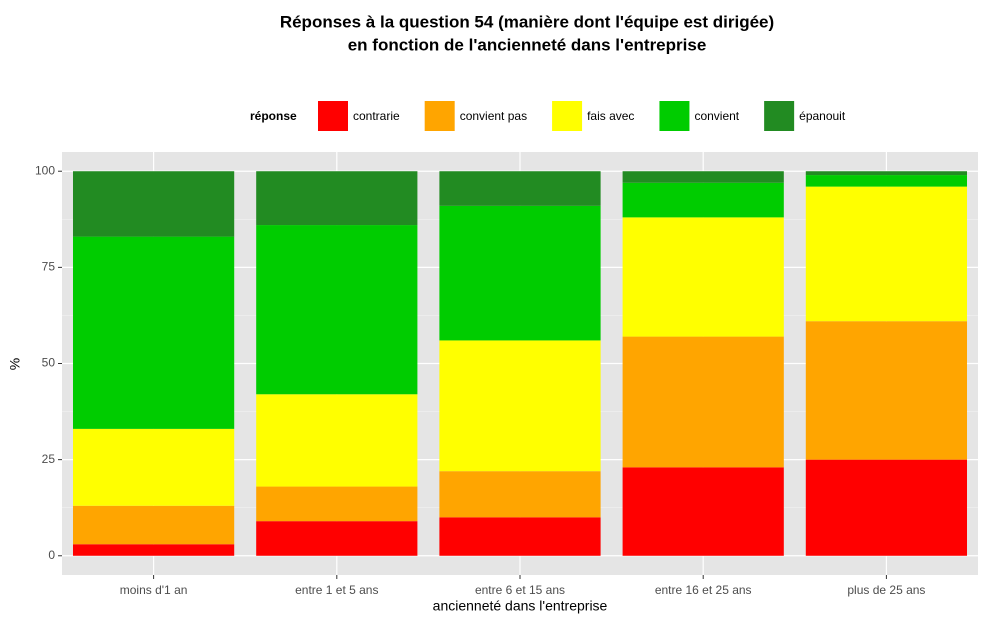 The height and width of the screenshot is (622, 981). What do you see at coordinates (49, 267) in the screenshot?
I see `y-tick-label: 75` at bounding box center [49, 267].